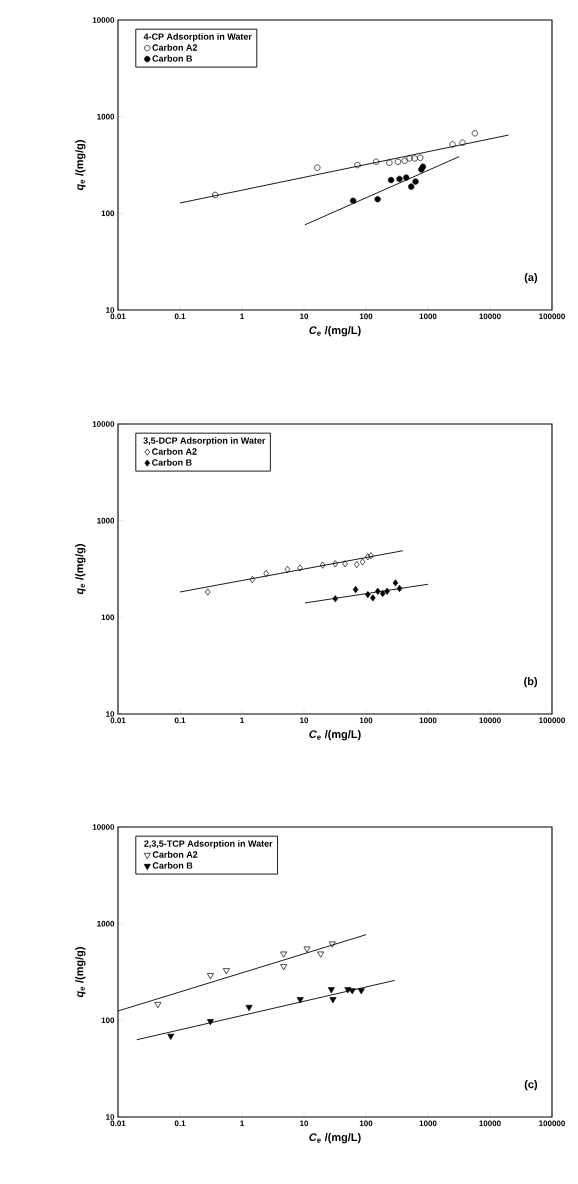 This screenshot has height=1184, width=578. I want to click on legend-title: 4-CP Adsorption in Water, so click(197, 37).